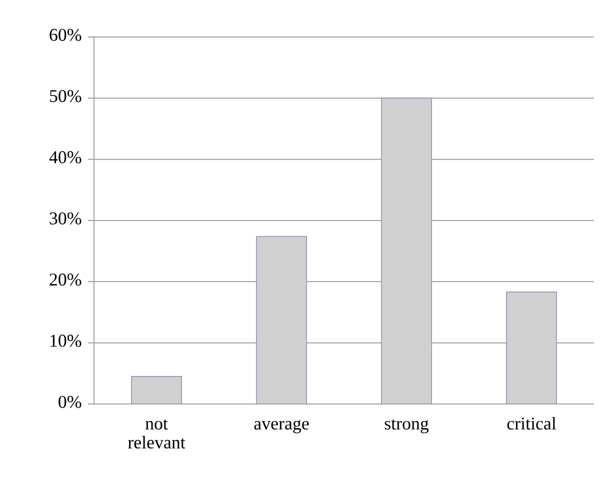 This screenshot has width=612, height=490. What do you see at coordinates (66, 218) in the screenshot?
I see `y-tick-label: 30%` at bounding box center [66, 218].